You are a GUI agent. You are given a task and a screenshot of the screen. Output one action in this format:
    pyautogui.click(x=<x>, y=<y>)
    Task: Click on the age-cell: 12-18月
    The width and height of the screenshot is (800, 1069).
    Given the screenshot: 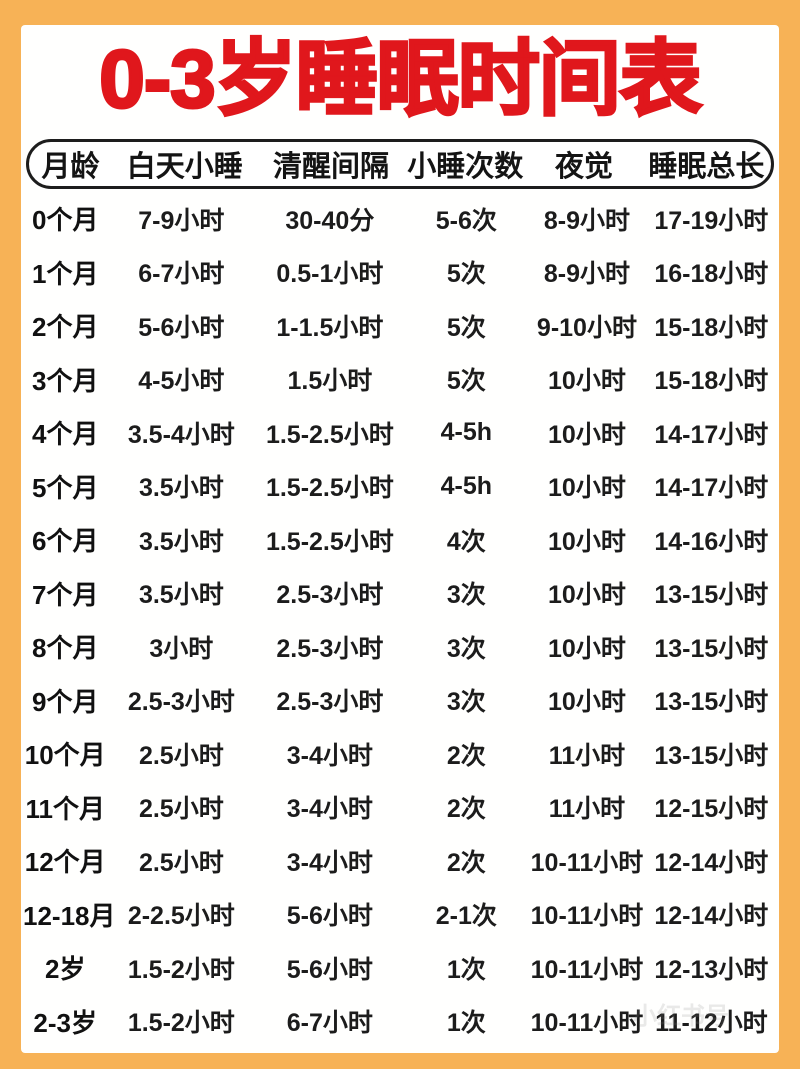 What is the action you would take?
    pyautogui.click(x=69, y=915)
    